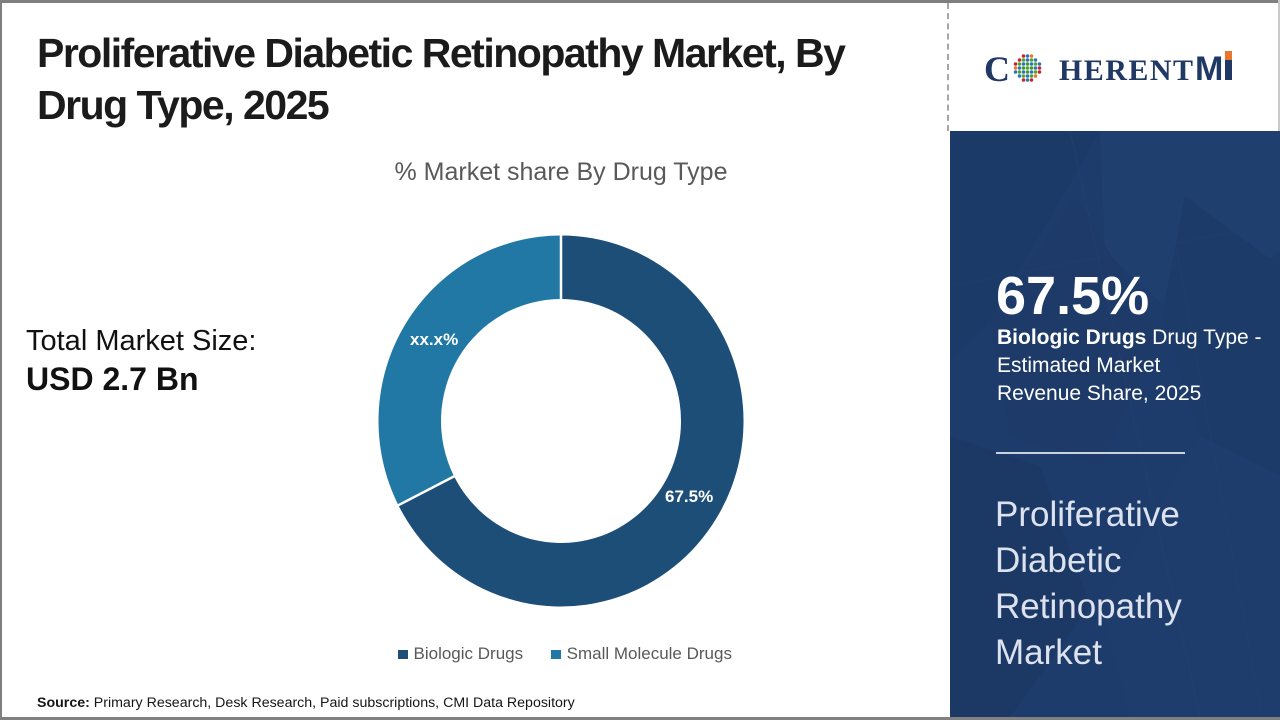  Describe the element at coordinates (1126, 70) in the screenshot. I see `svg-text: HERENT` at that location.